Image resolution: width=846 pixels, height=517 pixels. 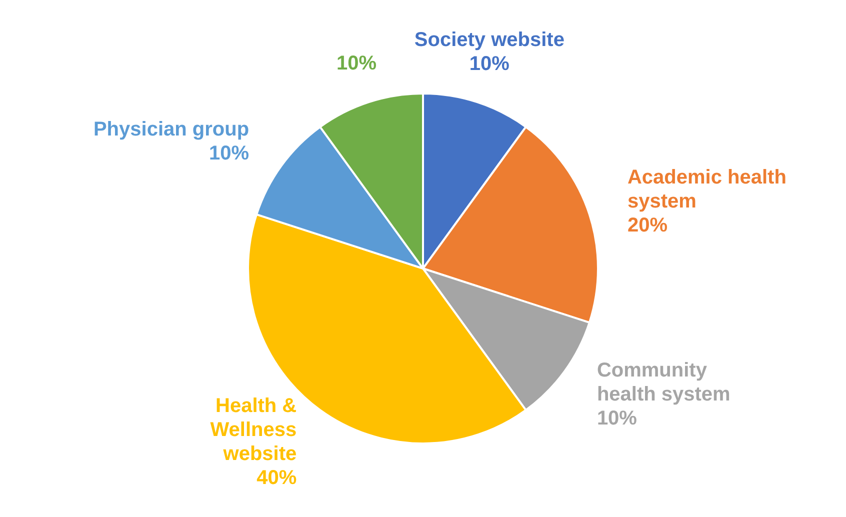 What do you see at coordinates (276, 477) in the screenshot?
I see `data-label: 40%` at bounding box center [276, 477].